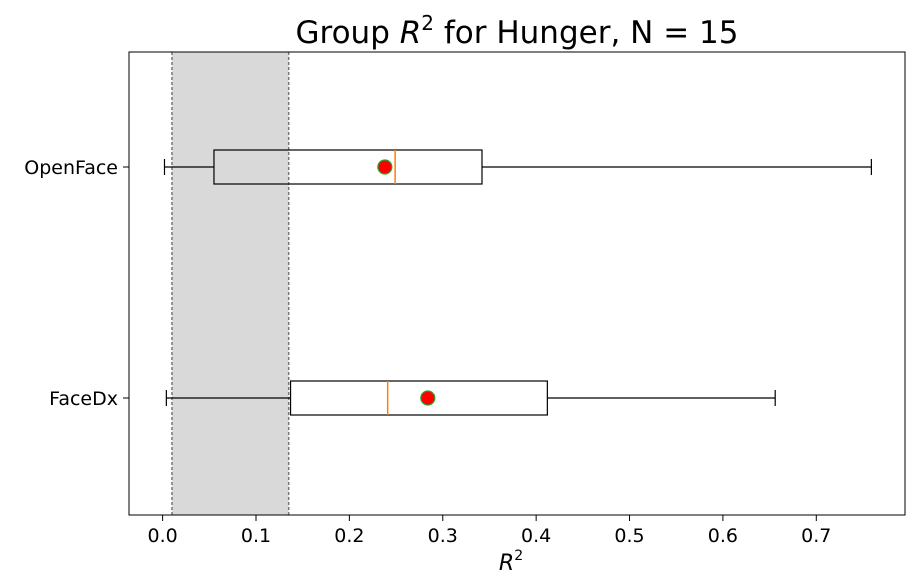  What do you see at coordinates (489, 531) in the screenshot?
I see `x-axis-ticks: 0.0 0.1 0.2 0.3 0.4 0.5 0.6 0.7` at bounding box center [489, 531].